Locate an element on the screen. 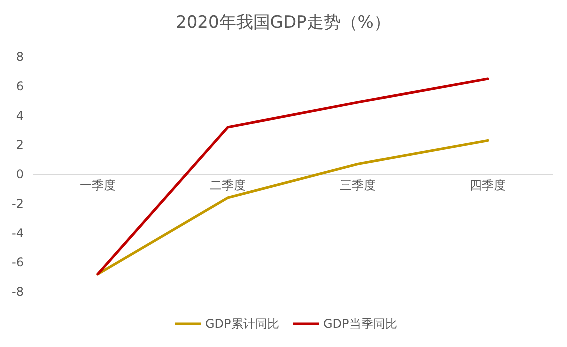 The height and width of the screenshot is (347, 567). y-tick-label: -4 is located at coordinates (18, 233).